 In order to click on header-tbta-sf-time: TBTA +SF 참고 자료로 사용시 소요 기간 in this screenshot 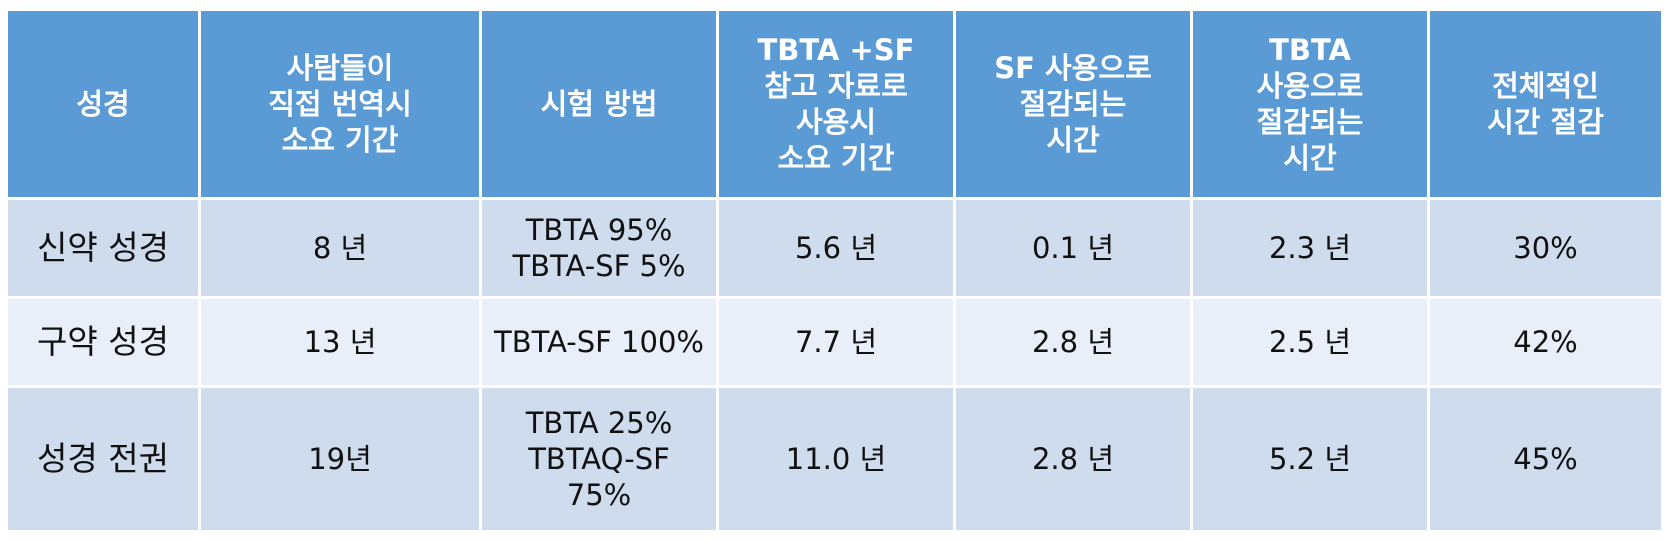, I will do `click(836, 104)`.